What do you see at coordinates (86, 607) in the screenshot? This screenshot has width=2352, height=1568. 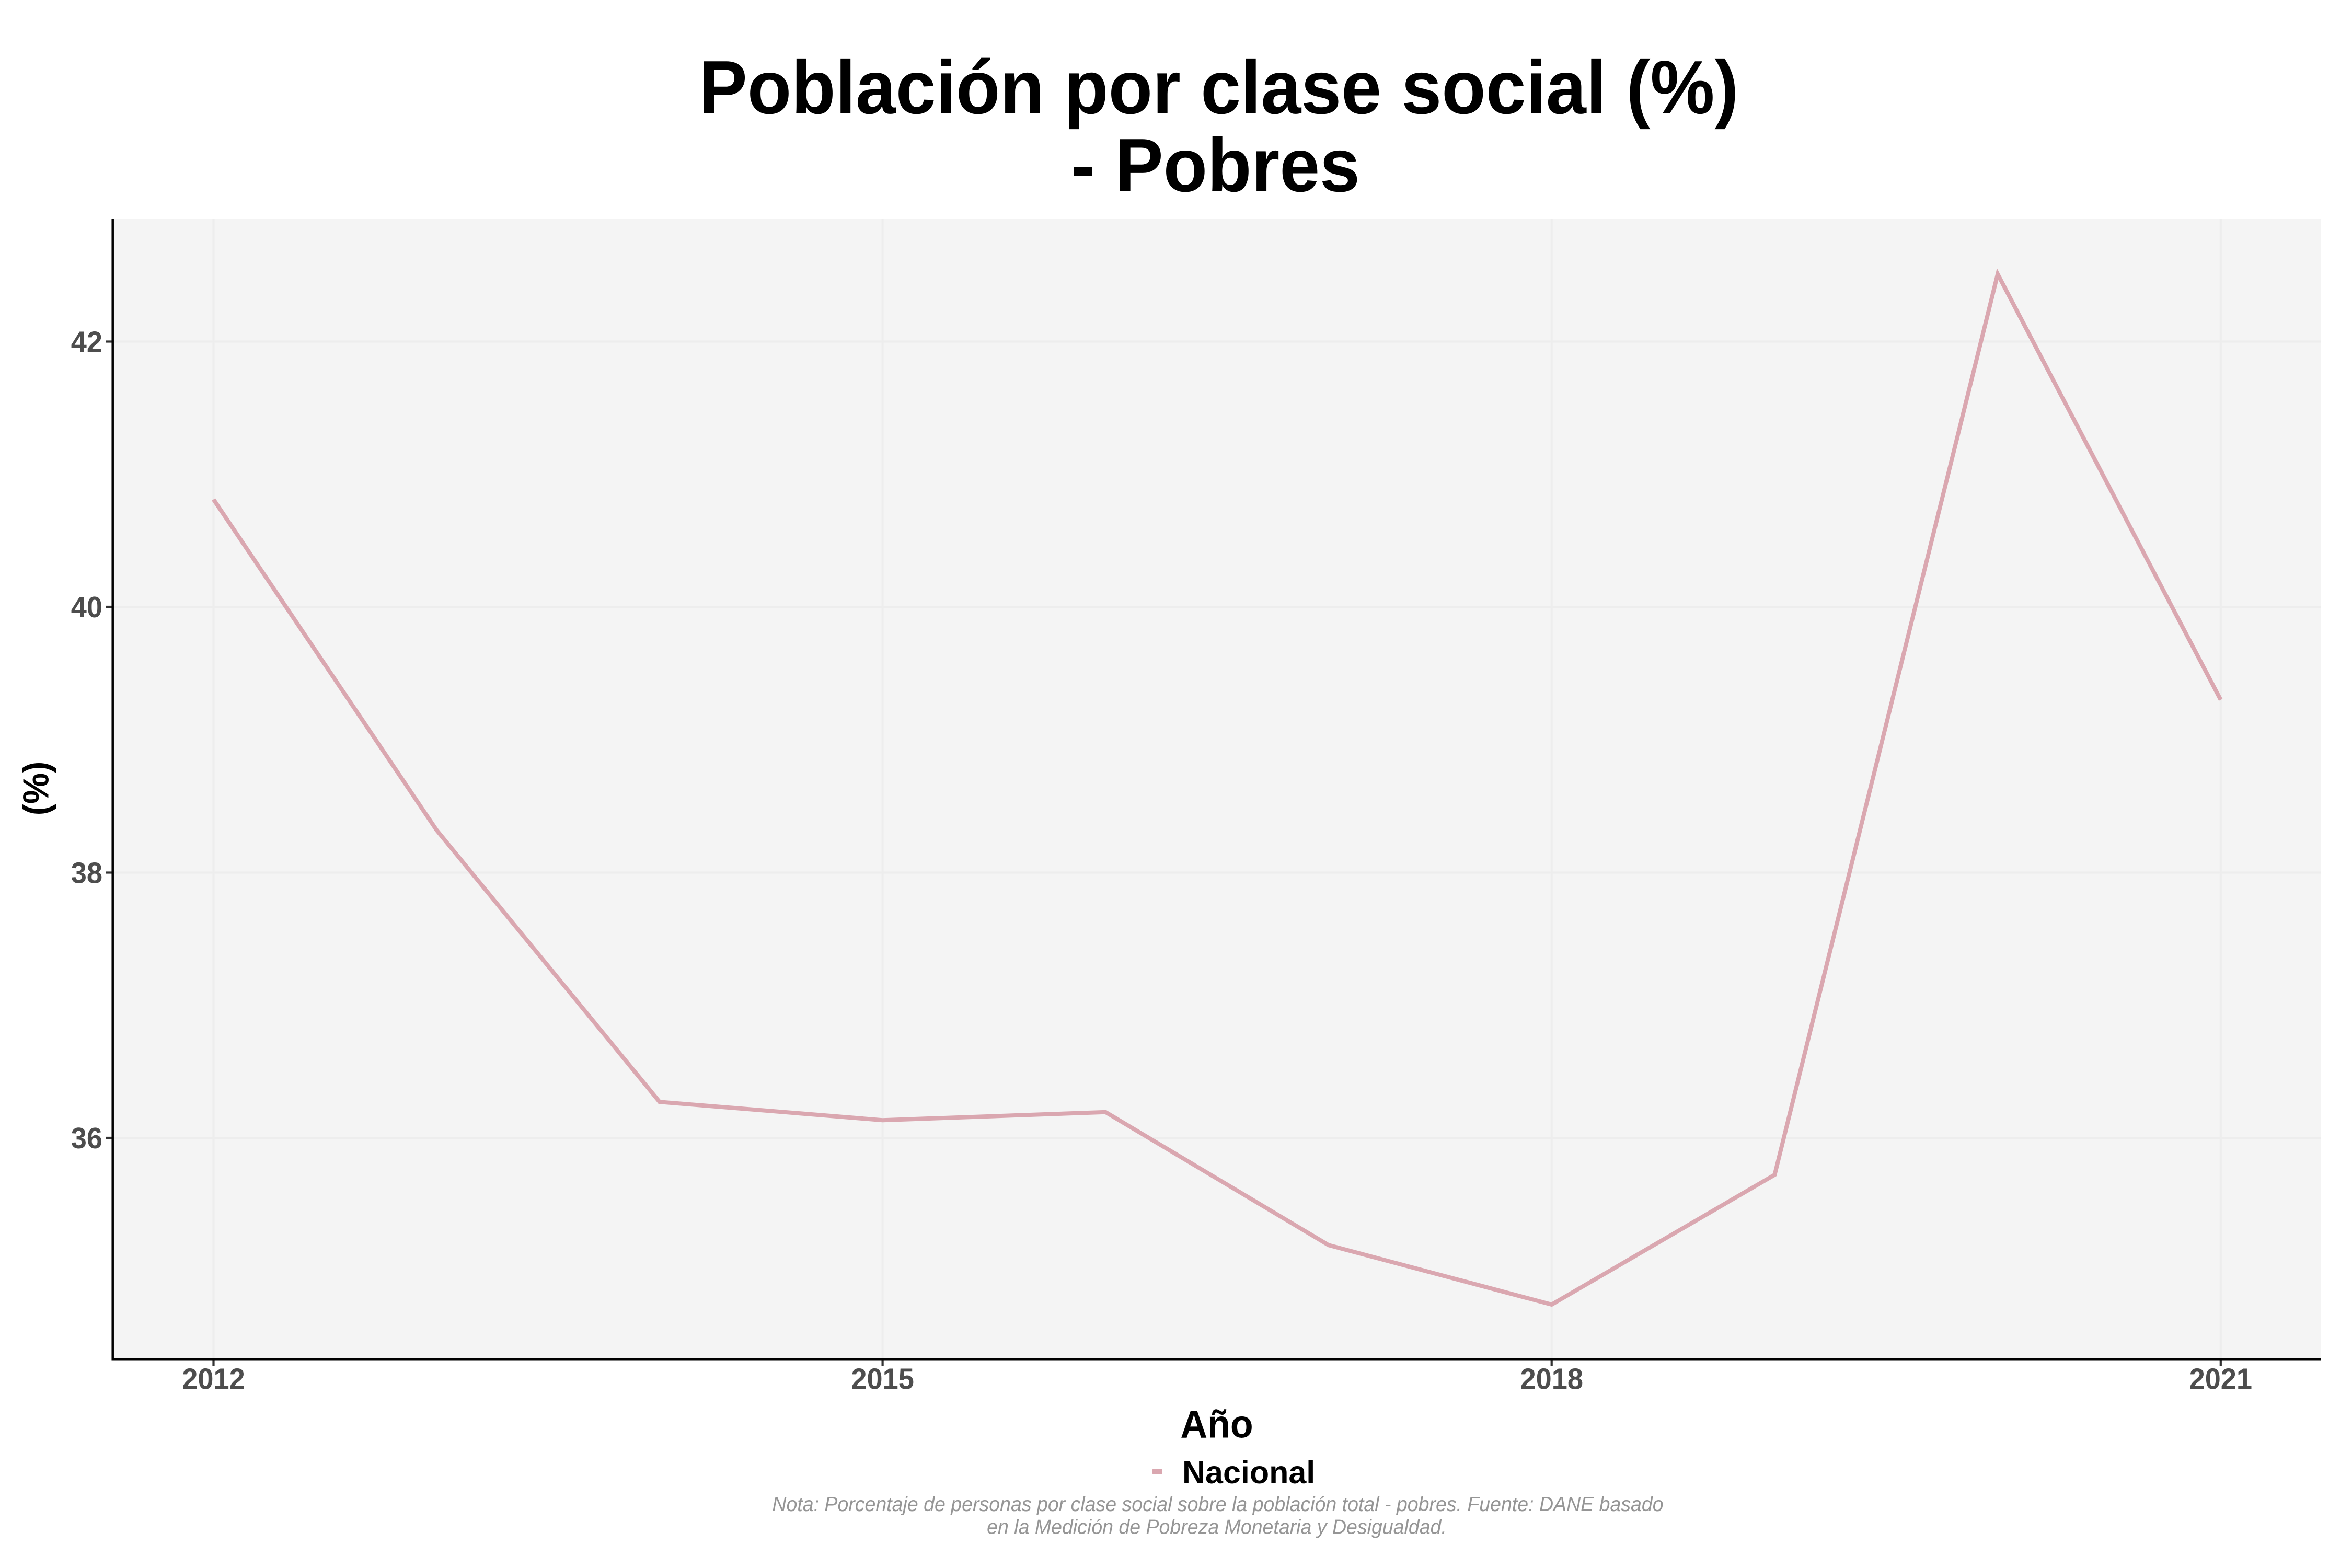 I see `svg-text: 40` at bounding box center [86, 607].